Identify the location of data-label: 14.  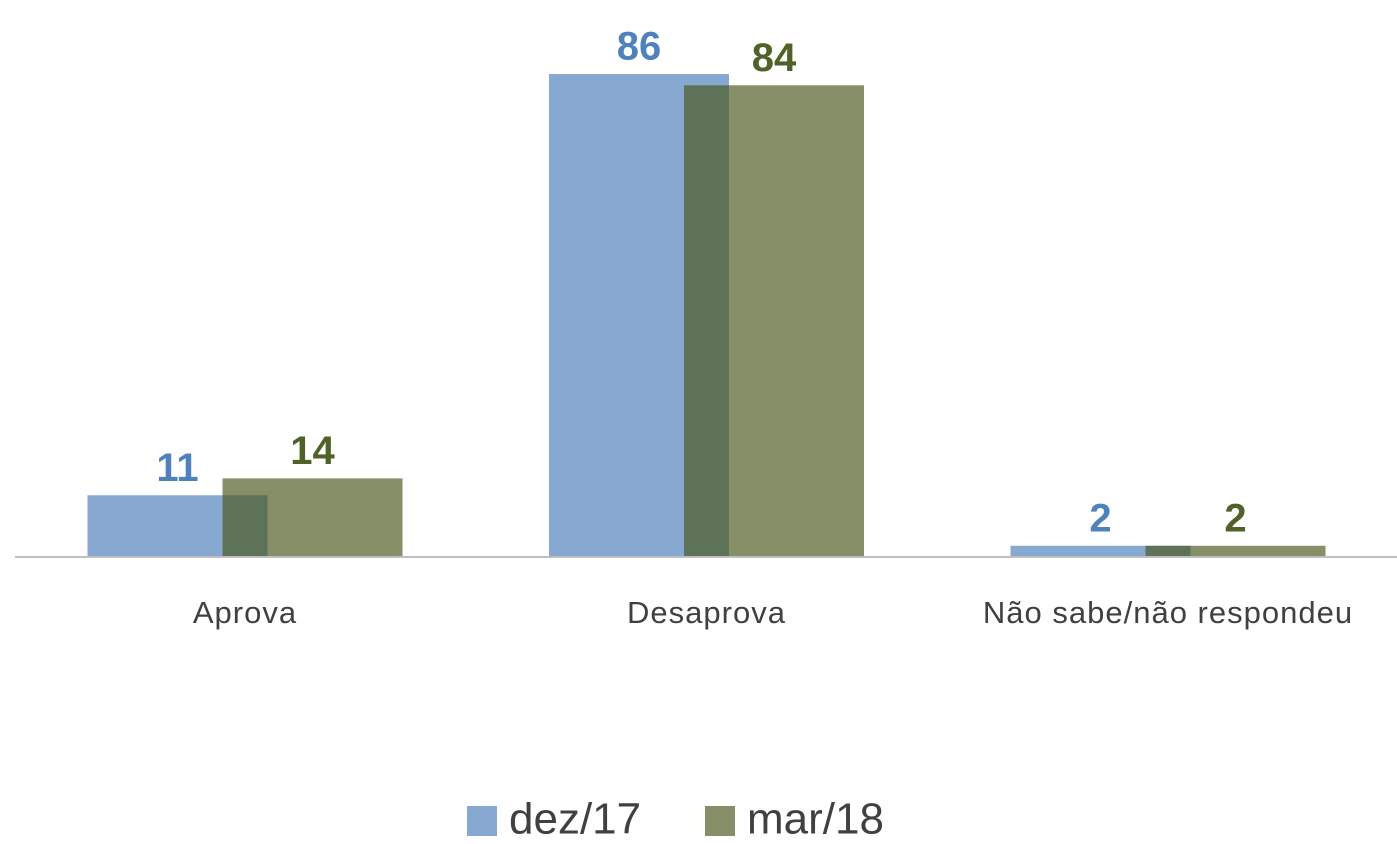
(312, 451).